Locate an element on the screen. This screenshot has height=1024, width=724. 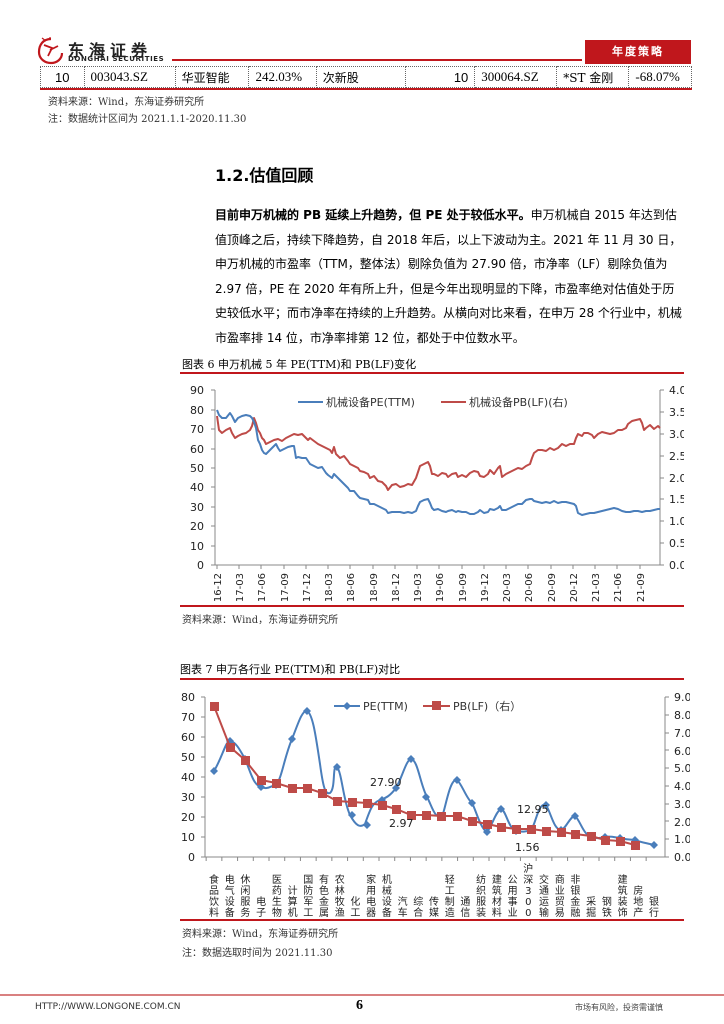
risk-disclaimer: 市场有风险，投资需谨慎 is located at coordinates (619, 1007).